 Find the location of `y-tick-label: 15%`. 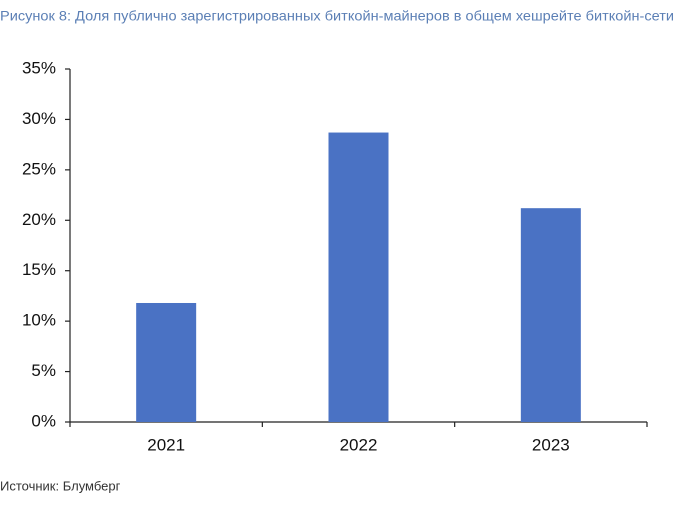

y-tick-label: 15% is located at coordinates (39, 269).